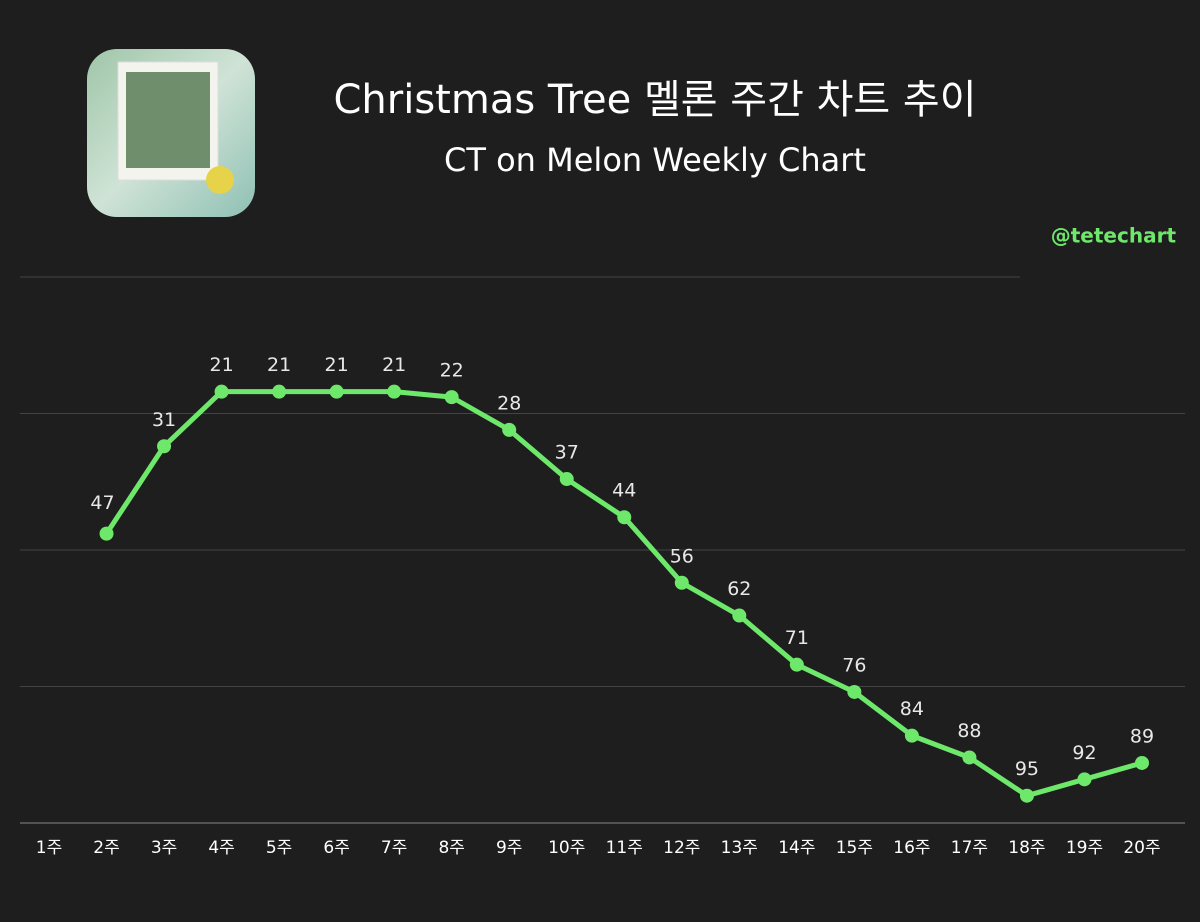  I want to click on x-tick-label: 4주, so click(221, 848).